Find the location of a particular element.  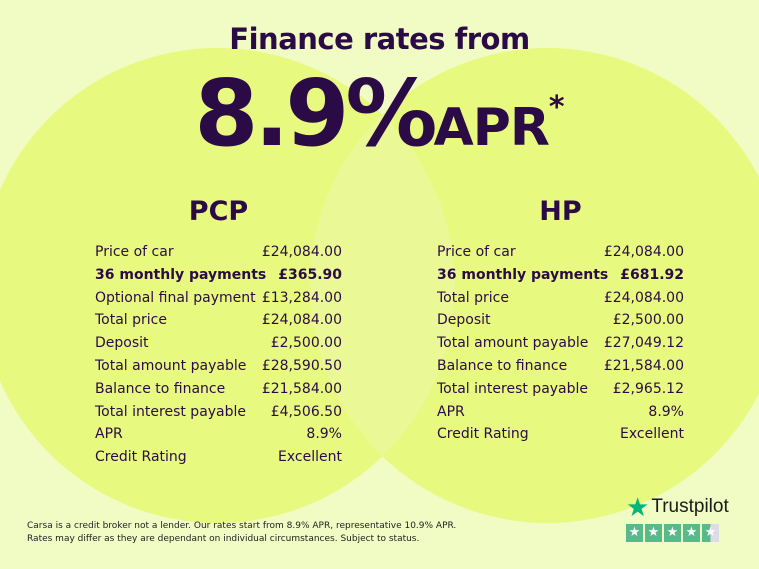

row-value: £681.92 is located at coordinates (652, 274).